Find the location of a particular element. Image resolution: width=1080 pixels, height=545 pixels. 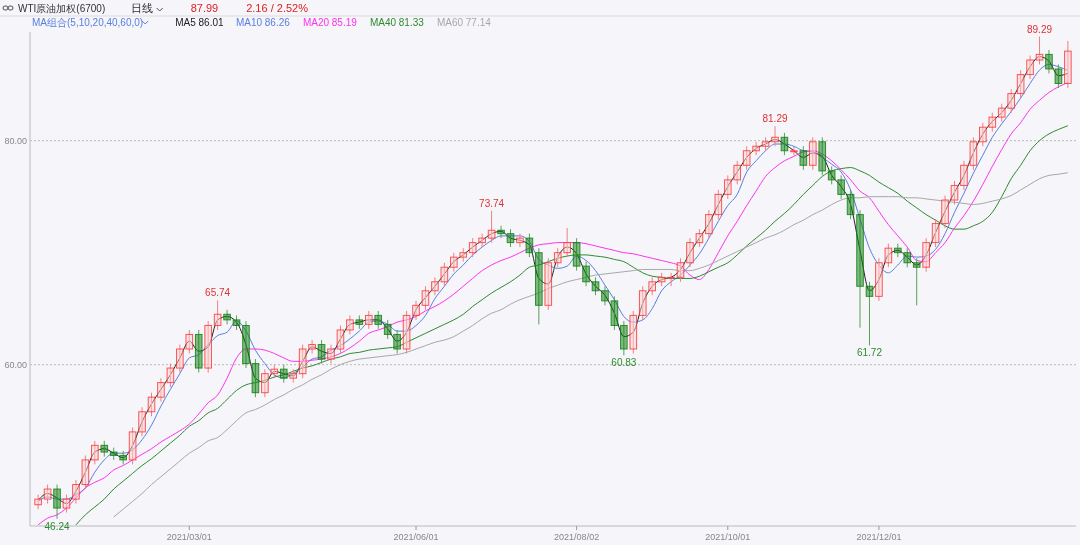

annotation: 60.83 is located at coordinates (624, 363).